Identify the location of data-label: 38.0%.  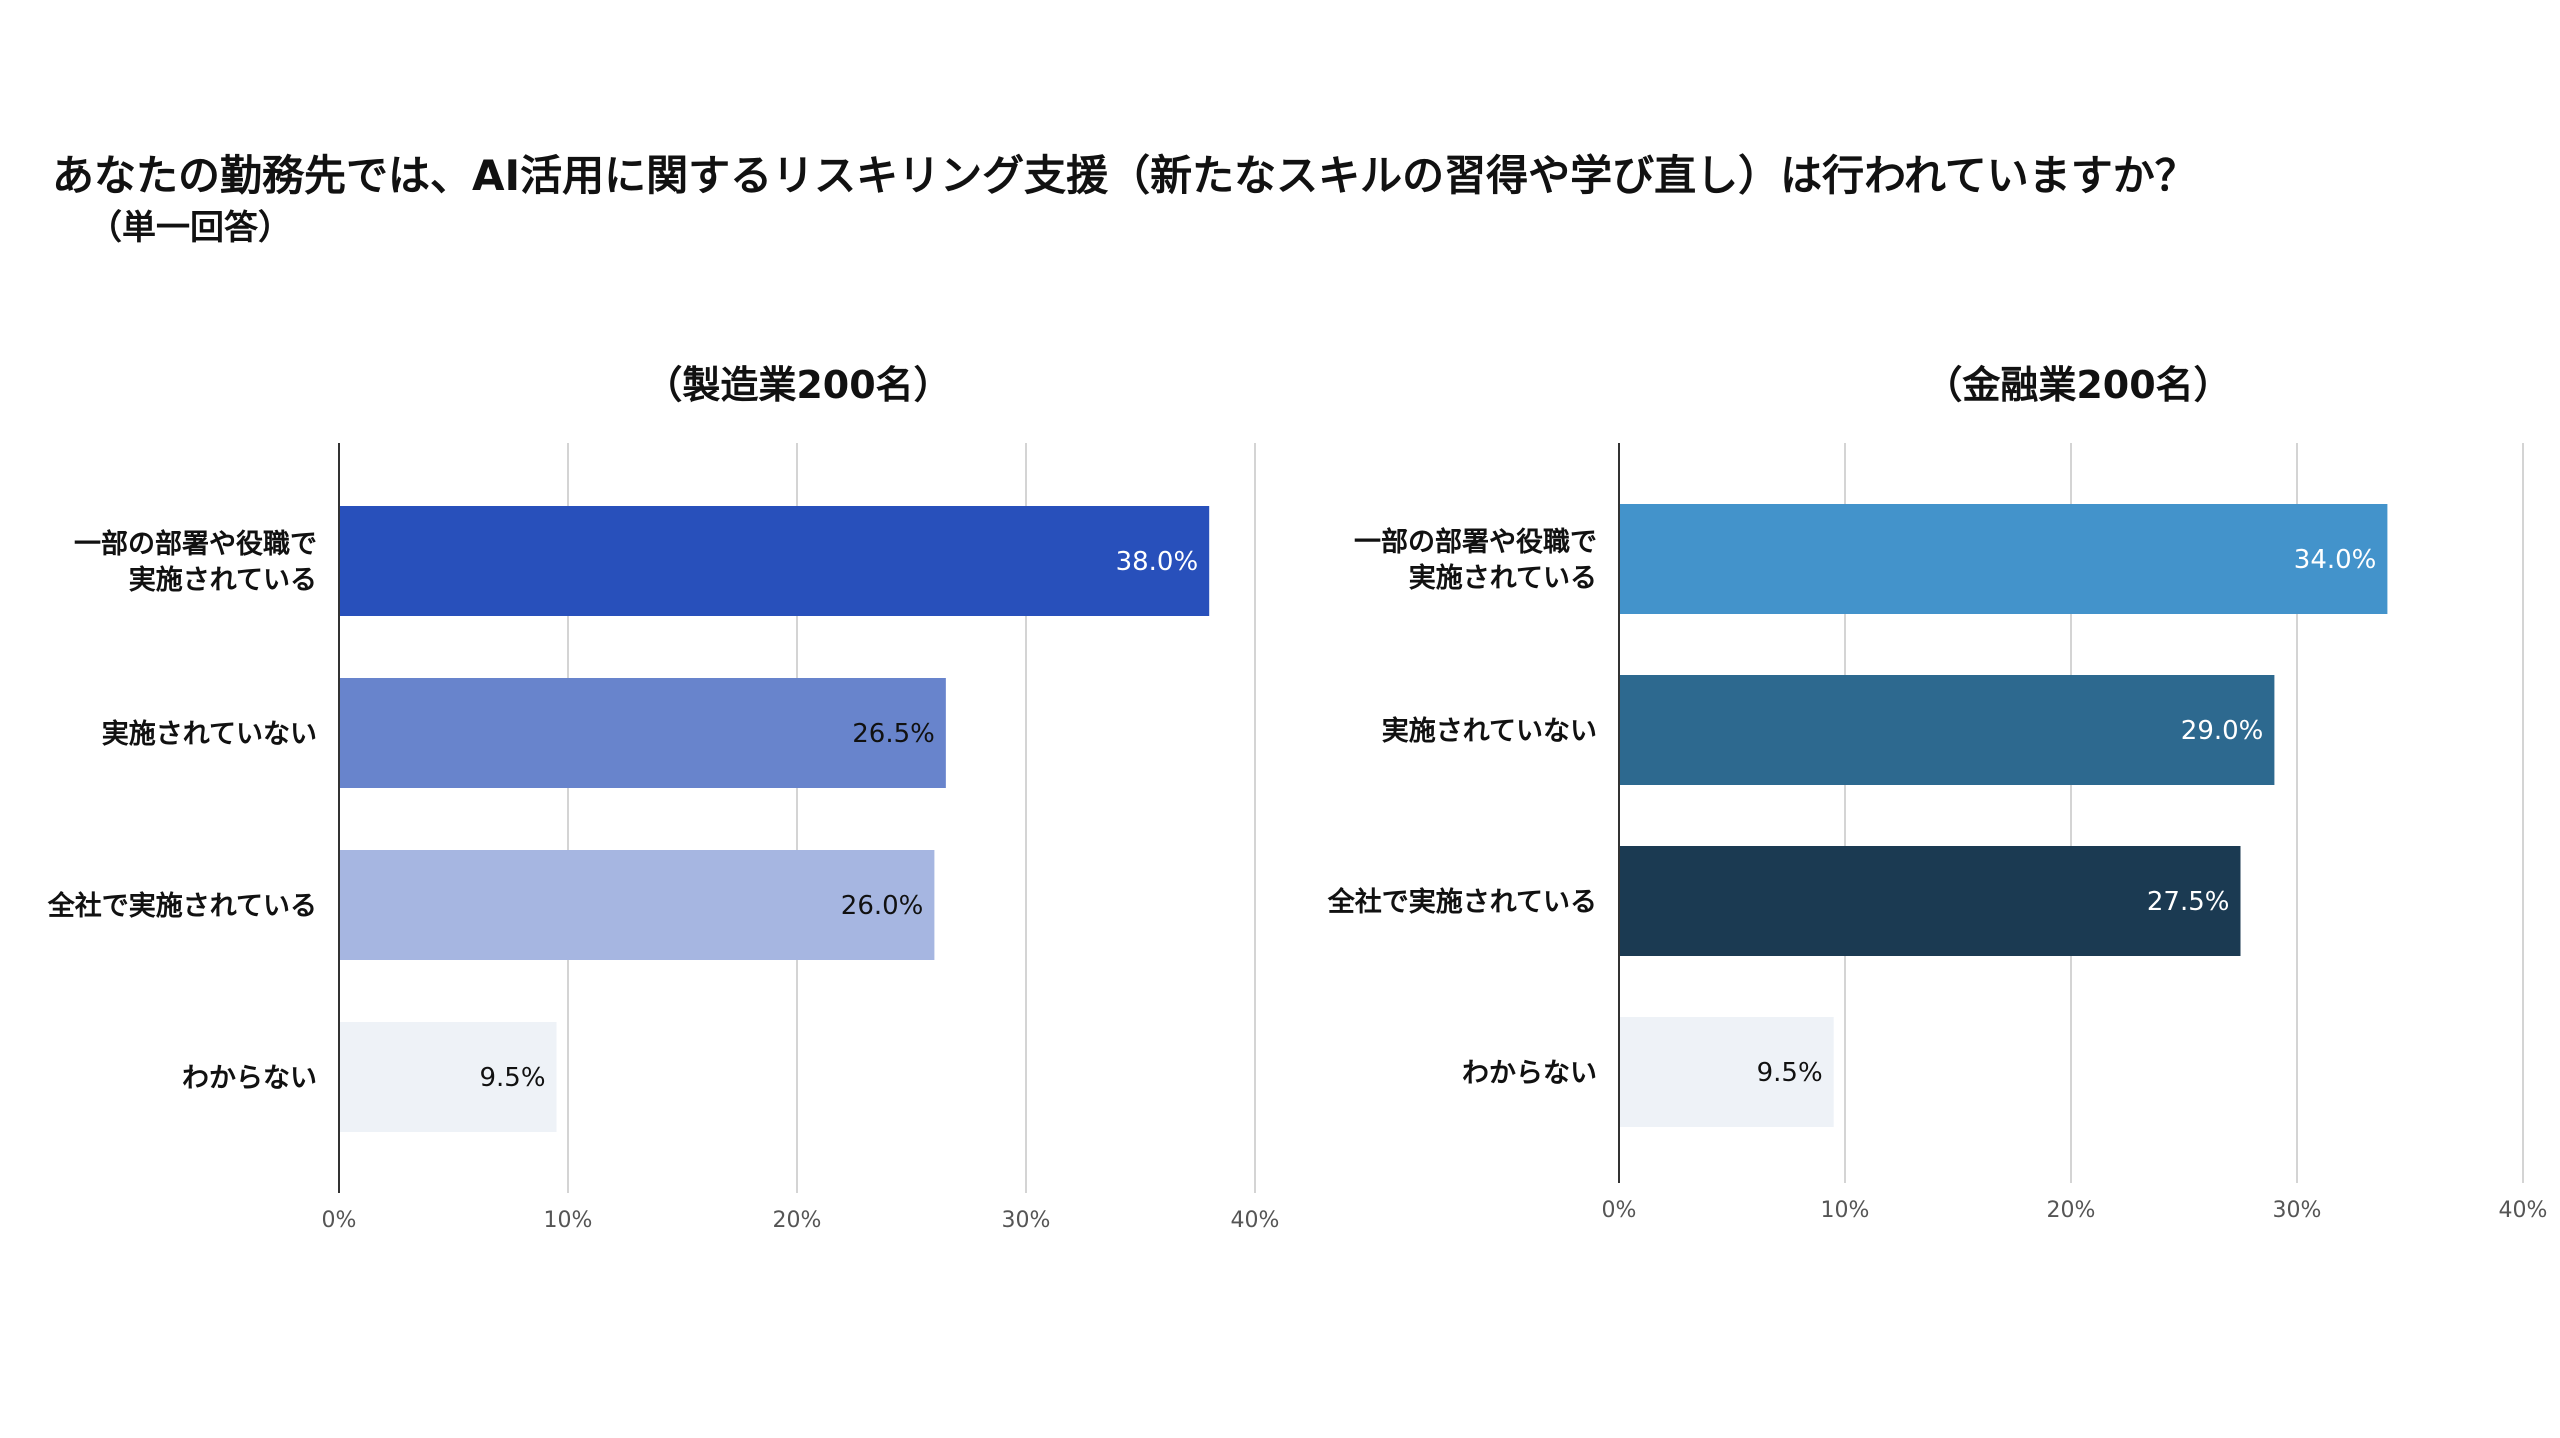
(1157, 562).